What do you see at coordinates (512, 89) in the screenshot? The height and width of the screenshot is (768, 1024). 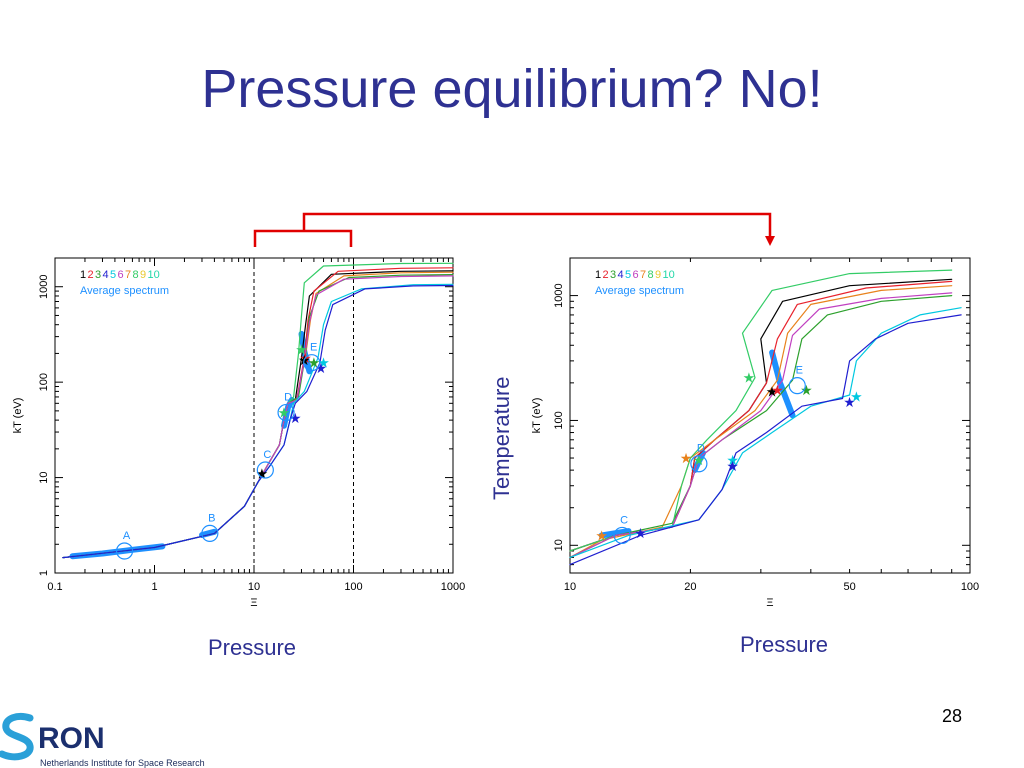 I see `slide-title: Pressure equilibrium? No!` at bounding box center [512, 89].